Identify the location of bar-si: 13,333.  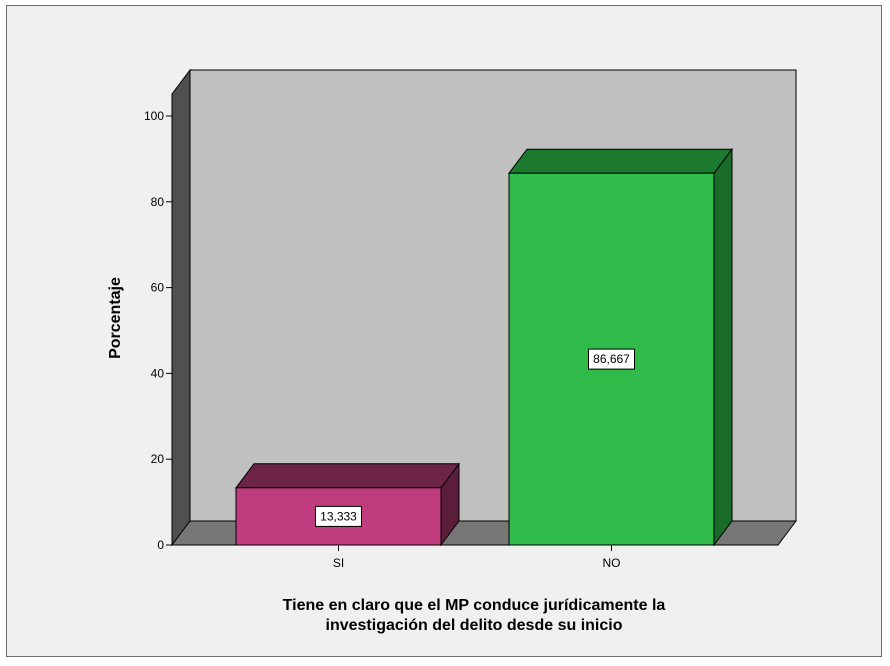
(347, 504).